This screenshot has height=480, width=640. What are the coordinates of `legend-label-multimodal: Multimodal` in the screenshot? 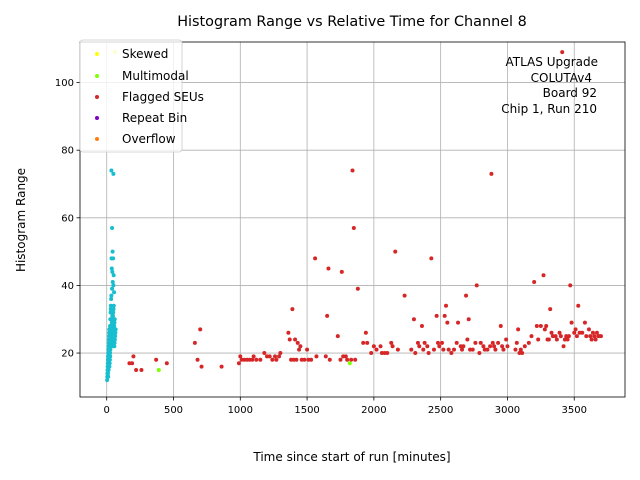 It's located at (155, 76).